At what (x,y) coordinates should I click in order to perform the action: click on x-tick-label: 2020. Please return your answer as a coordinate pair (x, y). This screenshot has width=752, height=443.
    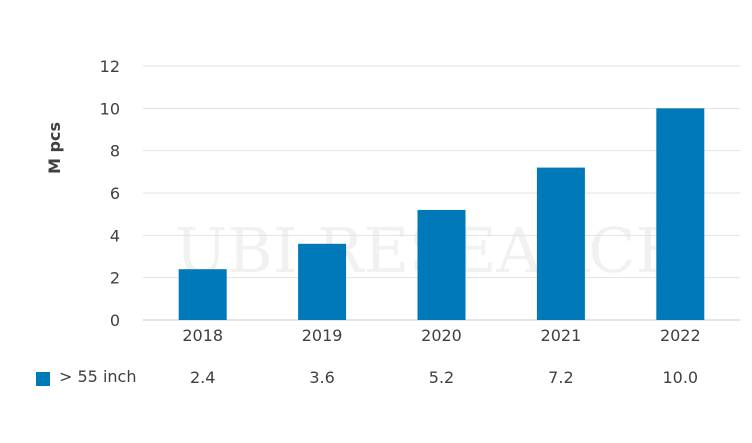
    Looking at the image, I should click on (441, 335).